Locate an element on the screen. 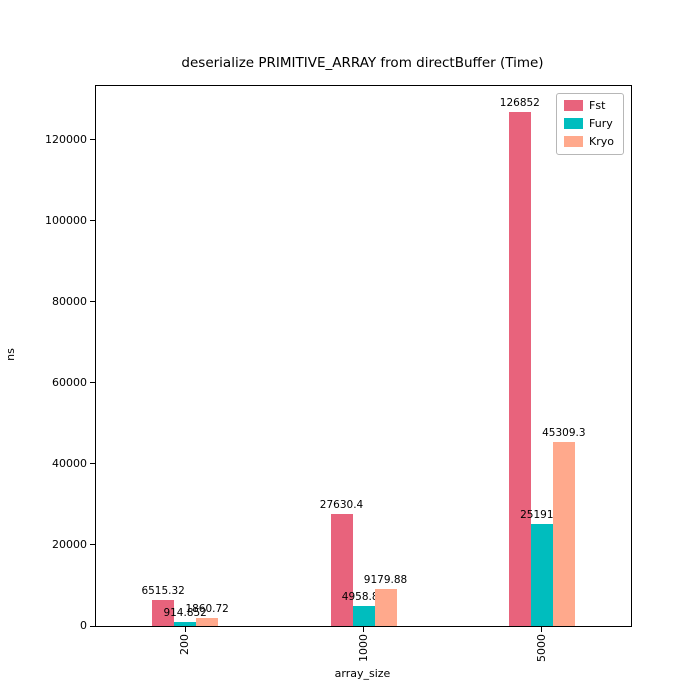 This screenshot has height=700, width=700. value-label: 126852 is located at coordinates (519, 102).